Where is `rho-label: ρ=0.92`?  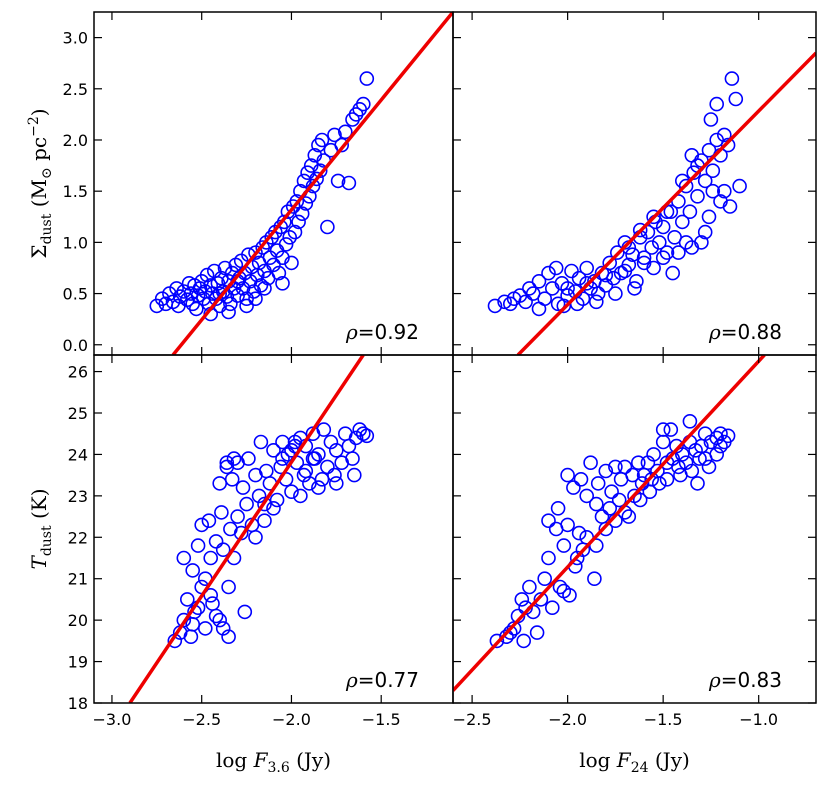
rho-label: ρ=0.92 is located at coordinates (382, 332).